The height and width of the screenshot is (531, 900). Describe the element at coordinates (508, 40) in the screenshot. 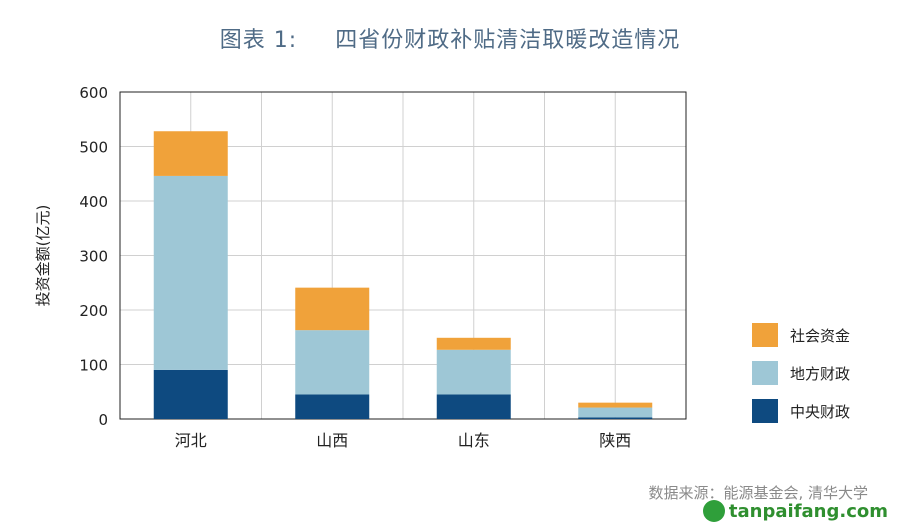

I see `chart-title-text: 四省份财政补贴清洁取暖改造情况` at that location.